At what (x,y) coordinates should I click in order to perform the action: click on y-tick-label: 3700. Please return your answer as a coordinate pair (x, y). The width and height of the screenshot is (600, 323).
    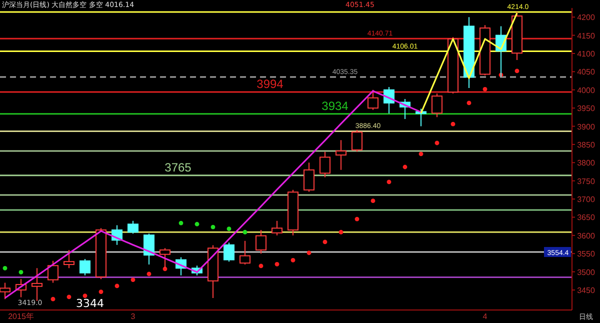
    Looking at the image, I should click on (586, 199).